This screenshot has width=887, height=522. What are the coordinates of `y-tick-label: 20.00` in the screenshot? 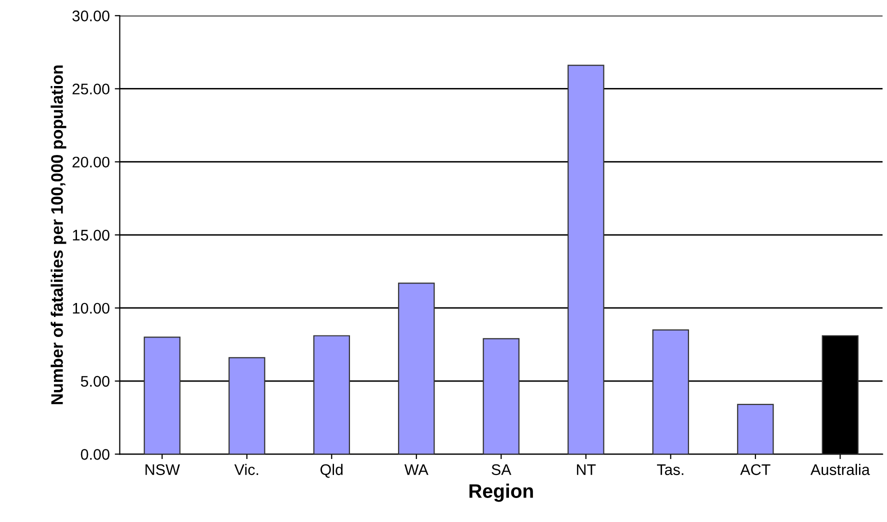 It's located at (91, 162).